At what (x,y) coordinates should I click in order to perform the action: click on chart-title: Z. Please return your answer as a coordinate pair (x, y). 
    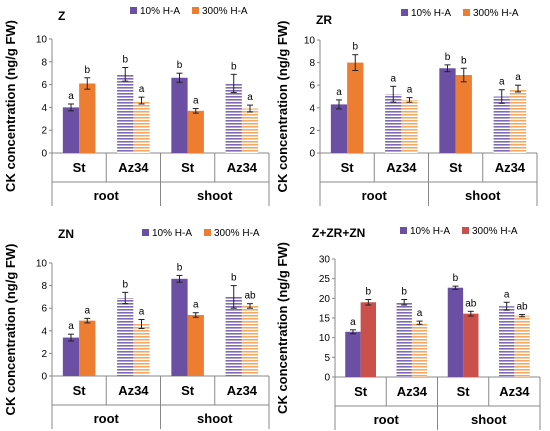
    Looking at the image, I should click on (61, 16).